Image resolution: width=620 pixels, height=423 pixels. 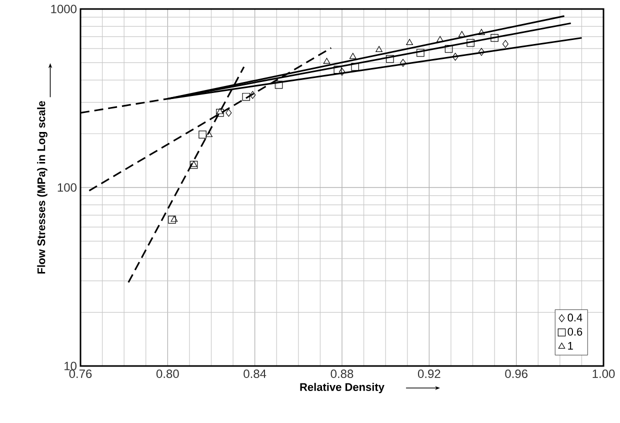 I want to click on x-tick-label: 0.76, so click(x=80, y=374).